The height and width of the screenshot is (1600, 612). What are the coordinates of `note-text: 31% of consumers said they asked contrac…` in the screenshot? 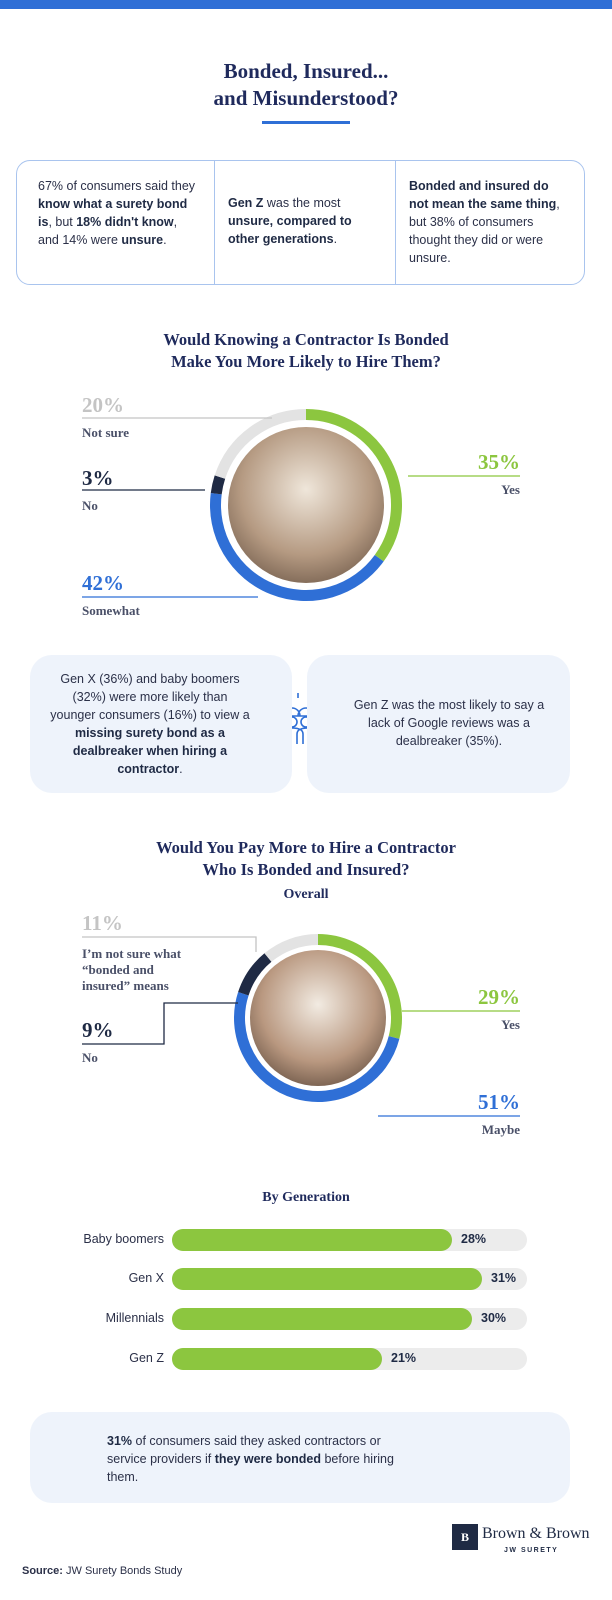 It's located at (257, 1459).